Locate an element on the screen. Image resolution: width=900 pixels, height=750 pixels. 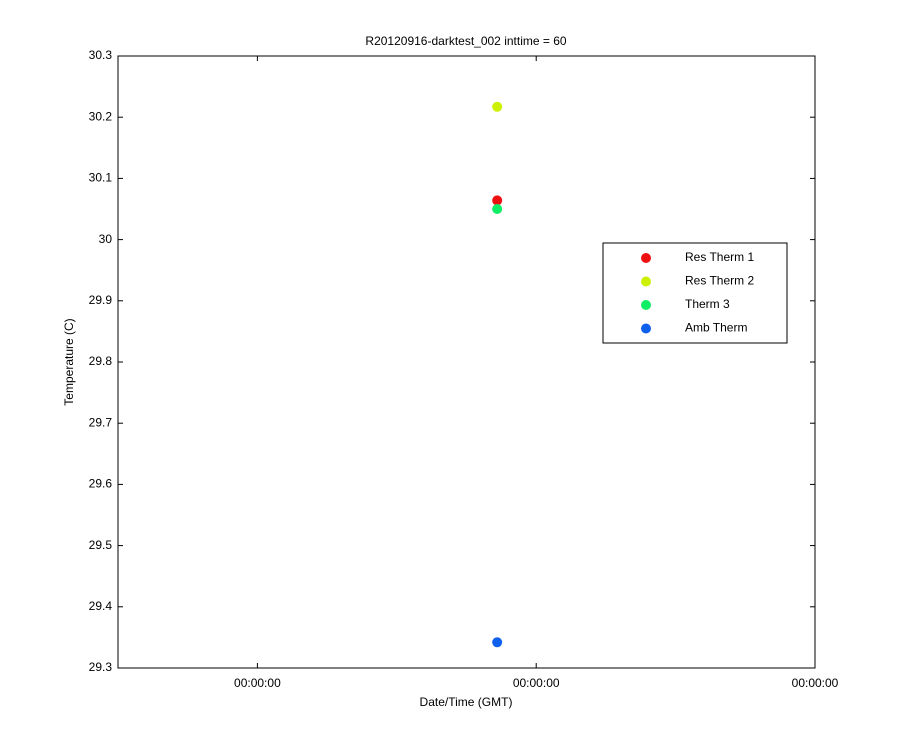
y-tick-label: 30 is located at coordinates (106, 239).